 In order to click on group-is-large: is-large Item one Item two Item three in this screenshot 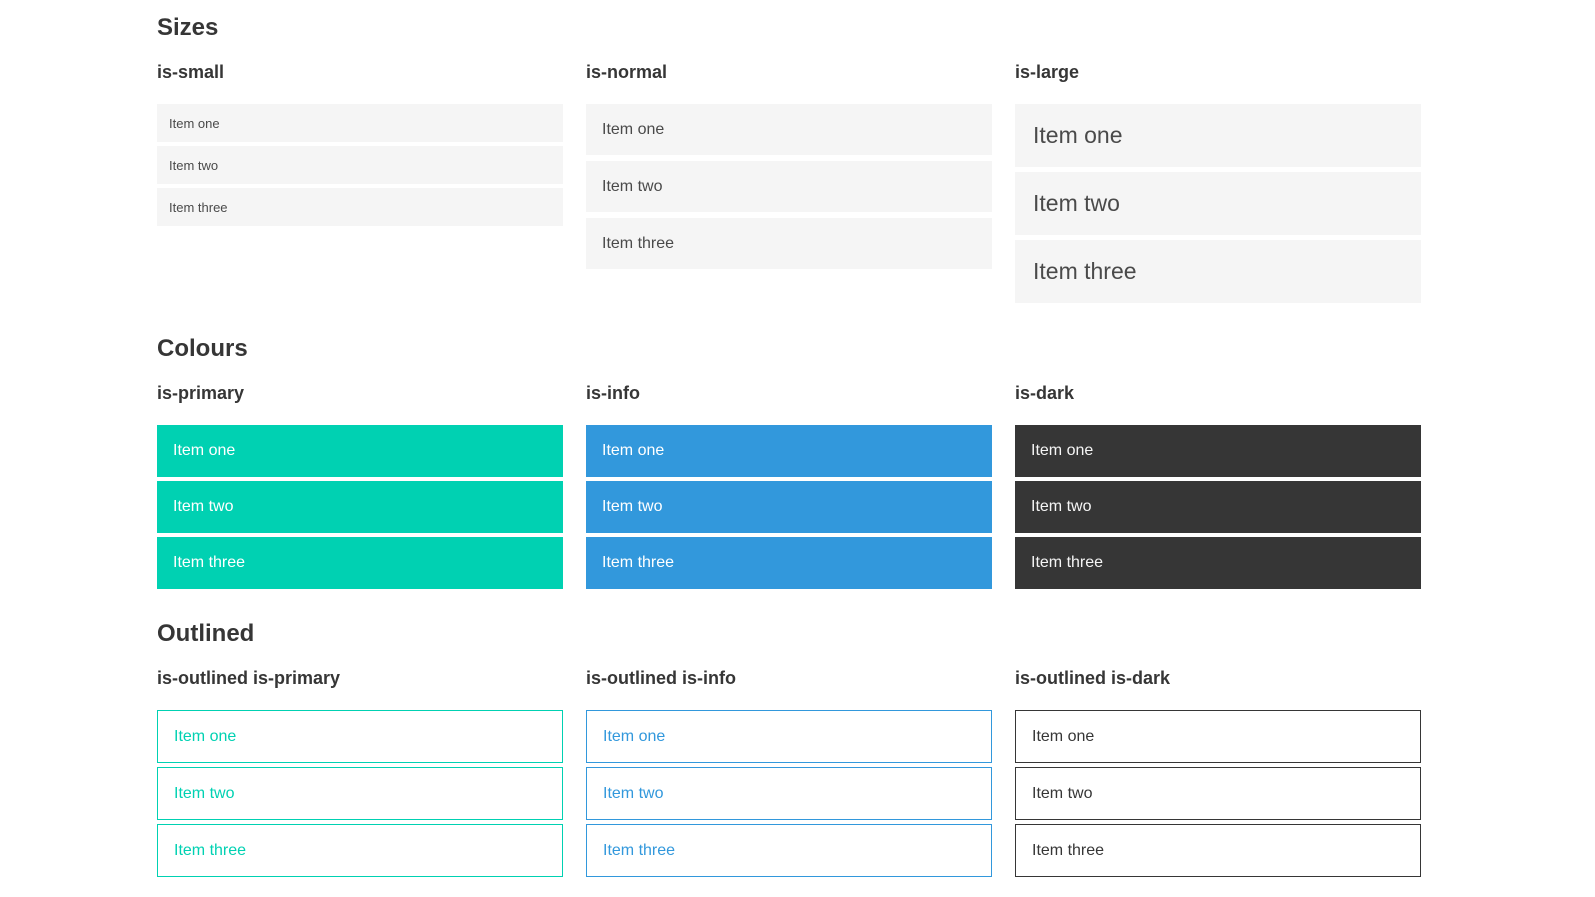, I will do `click(1218, 185)`.